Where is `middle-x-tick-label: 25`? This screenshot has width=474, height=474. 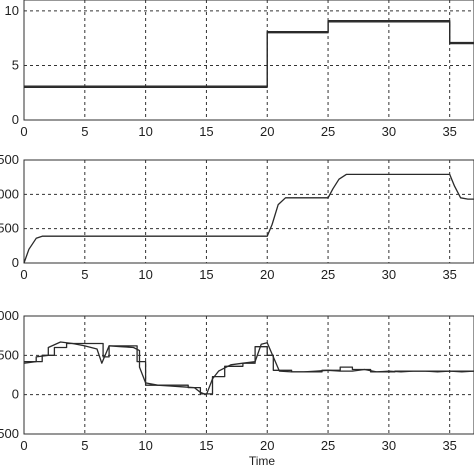 middle-x-tick-label: 25 is located at coordinates (328, 274).